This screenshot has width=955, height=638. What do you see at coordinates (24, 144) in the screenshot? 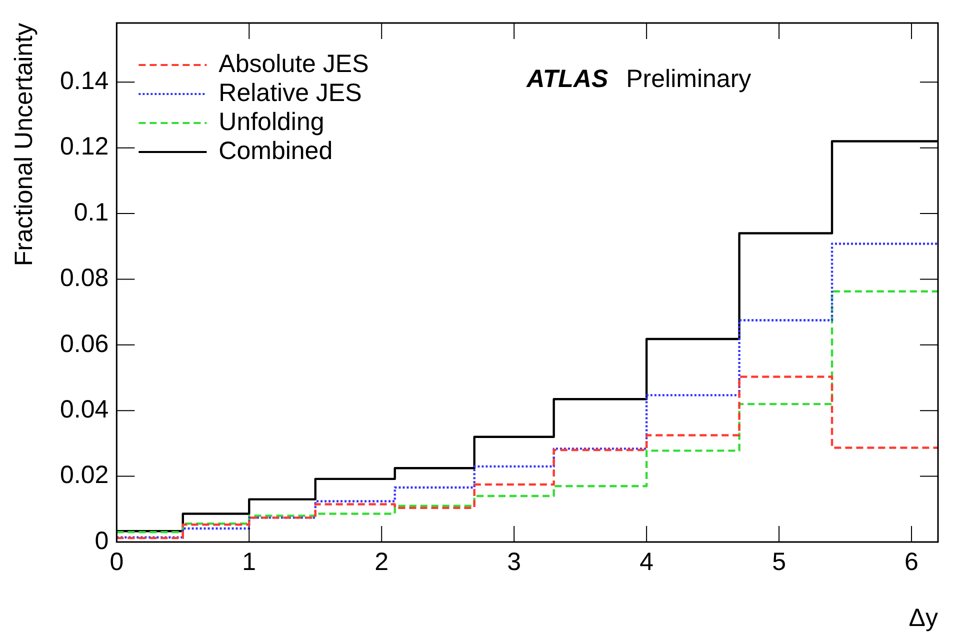
I see `y-axis-title: Fractional Uncertainty` at bounding box center [24, 144].